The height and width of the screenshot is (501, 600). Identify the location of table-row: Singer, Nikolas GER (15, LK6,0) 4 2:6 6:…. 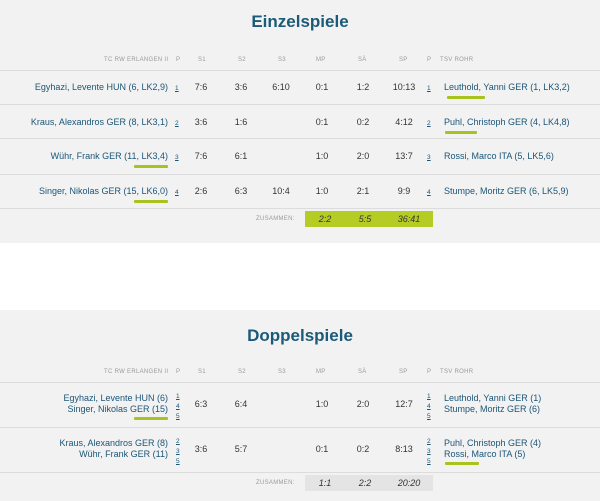
(300, 191).